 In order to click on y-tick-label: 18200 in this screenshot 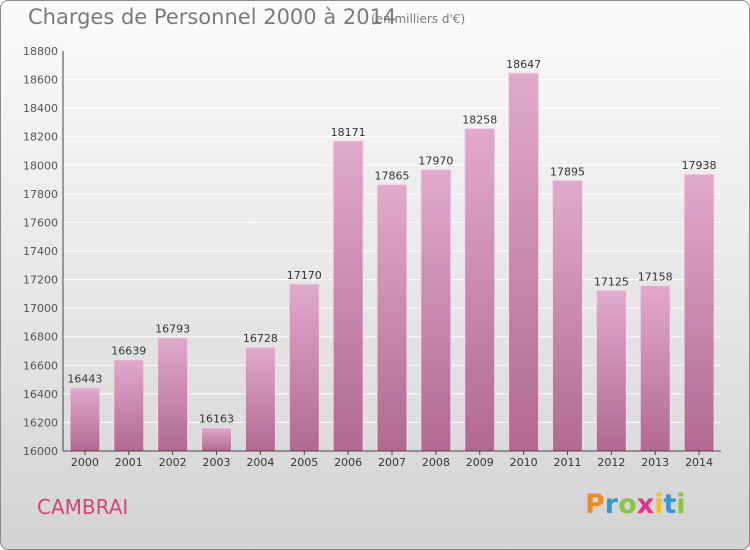, I will do `click(40, 137)`.